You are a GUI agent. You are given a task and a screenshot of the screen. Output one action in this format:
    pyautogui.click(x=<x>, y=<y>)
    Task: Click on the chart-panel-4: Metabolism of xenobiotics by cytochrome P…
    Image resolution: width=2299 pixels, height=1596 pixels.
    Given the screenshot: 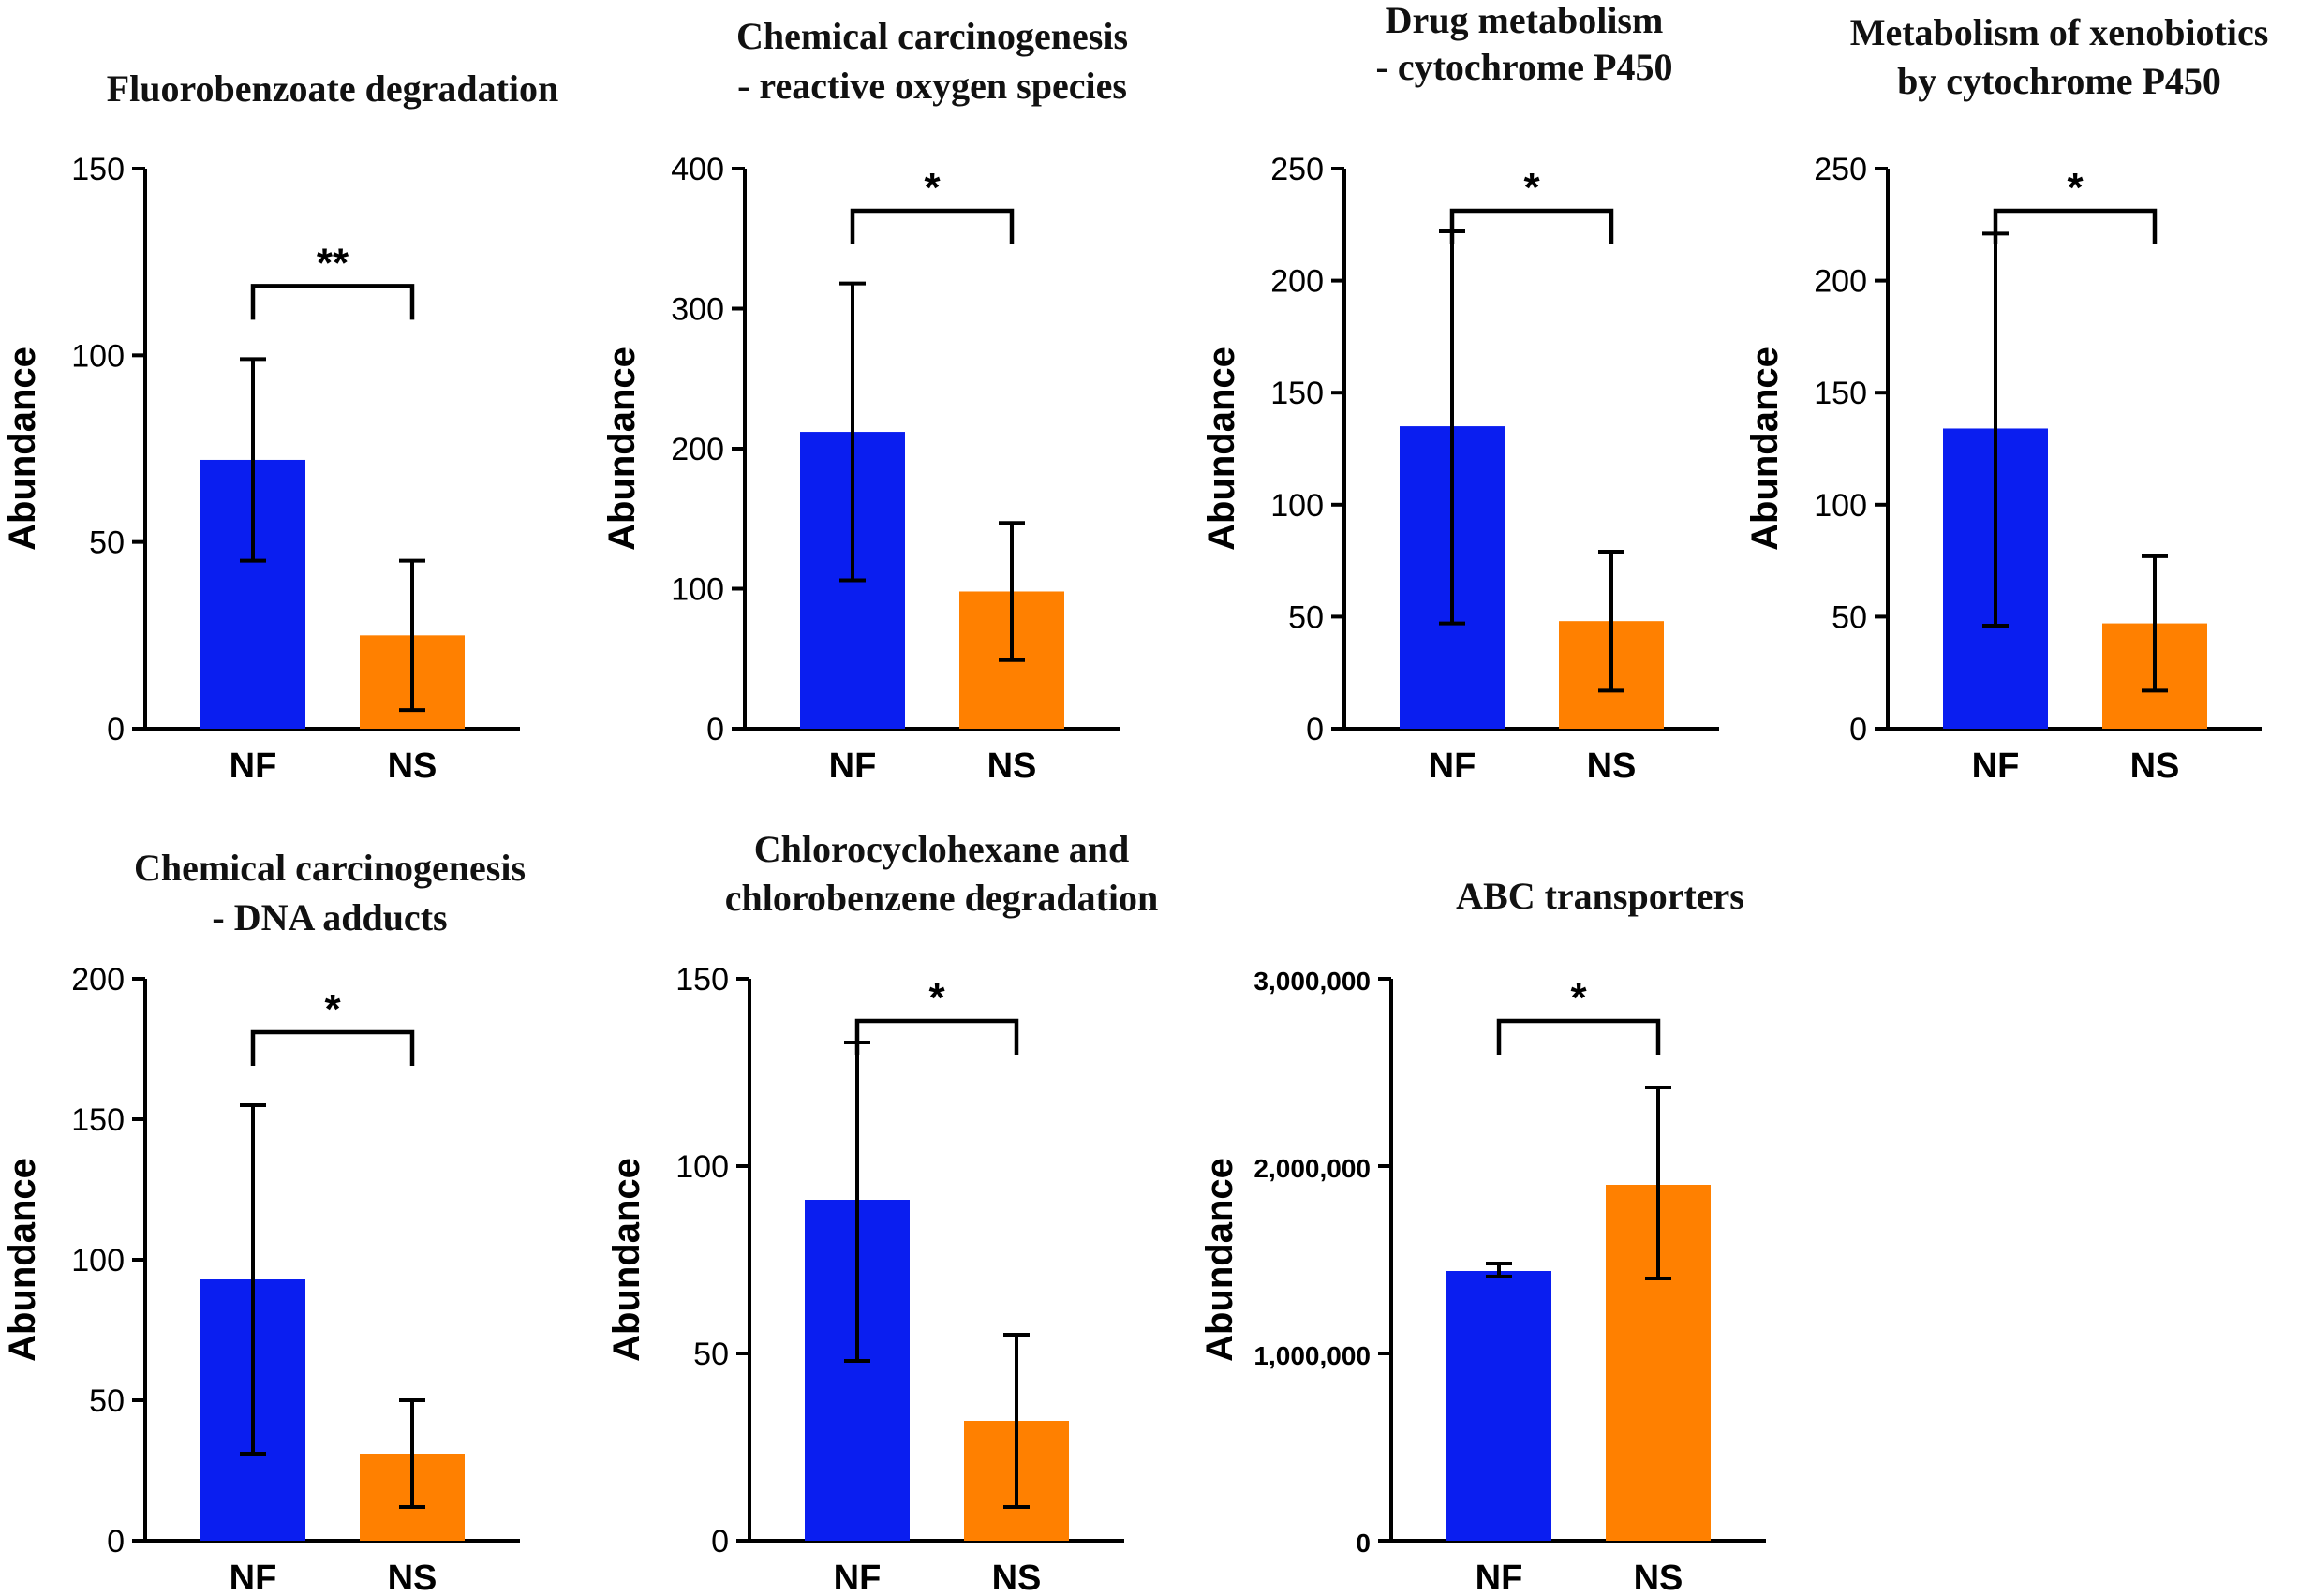 What is the action you would take?
    pyautogui.click(x=2006, y=398)
    